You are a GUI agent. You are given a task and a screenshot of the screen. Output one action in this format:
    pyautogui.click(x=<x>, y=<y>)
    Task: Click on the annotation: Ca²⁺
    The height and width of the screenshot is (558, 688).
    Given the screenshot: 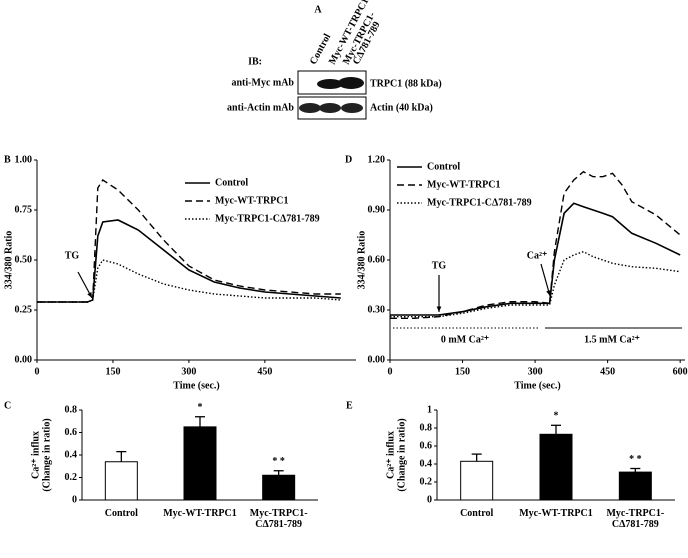 What is the action you would take?
    pyautogui.click(x=537, y=255)
    